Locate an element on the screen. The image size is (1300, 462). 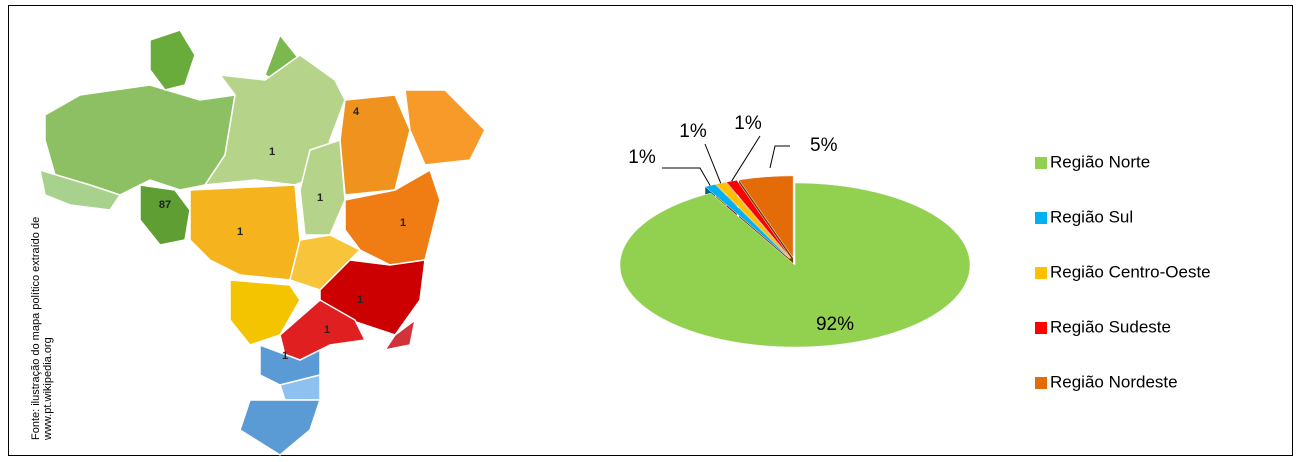
legend-label: Região Centro-Oeste is located at coordinates (1130, 271).